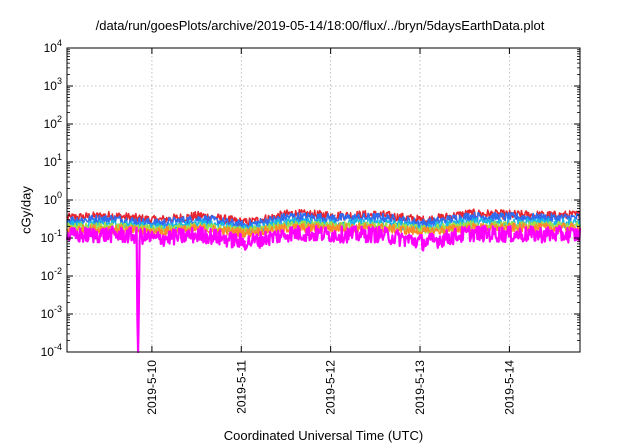 This screenshot has width=640, height=448. Describe the element at coordinates (420, 387) in the screenshot. I see `x-tick-label: 2019-5-13` at that location.